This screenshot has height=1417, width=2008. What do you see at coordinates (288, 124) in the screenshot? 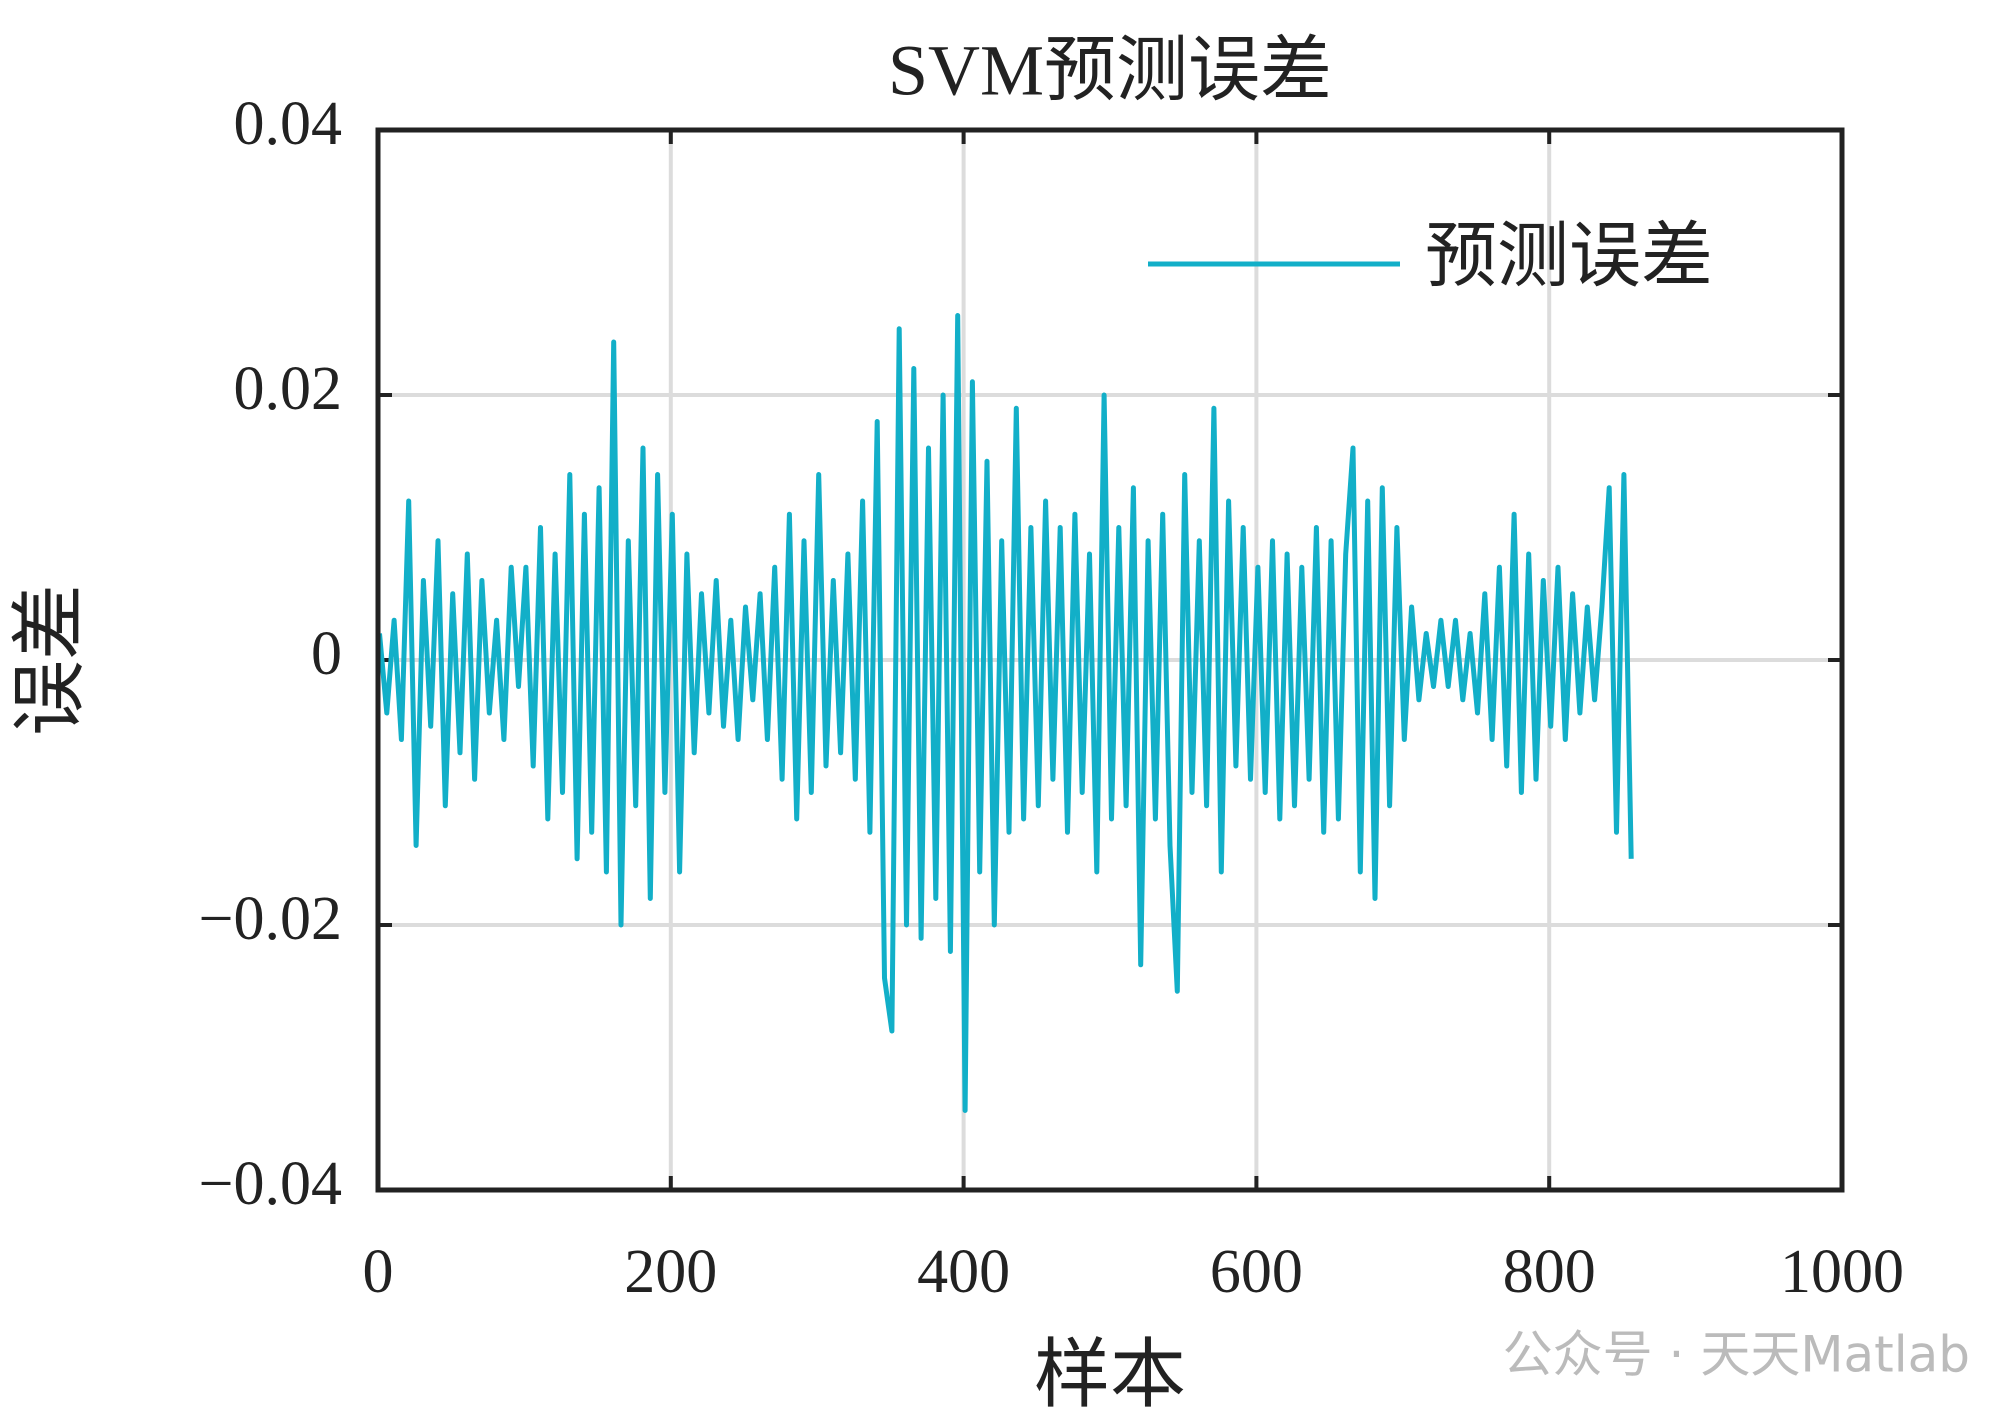
I see `y-tick-label: 0.04` at bounding box center [288, 124].